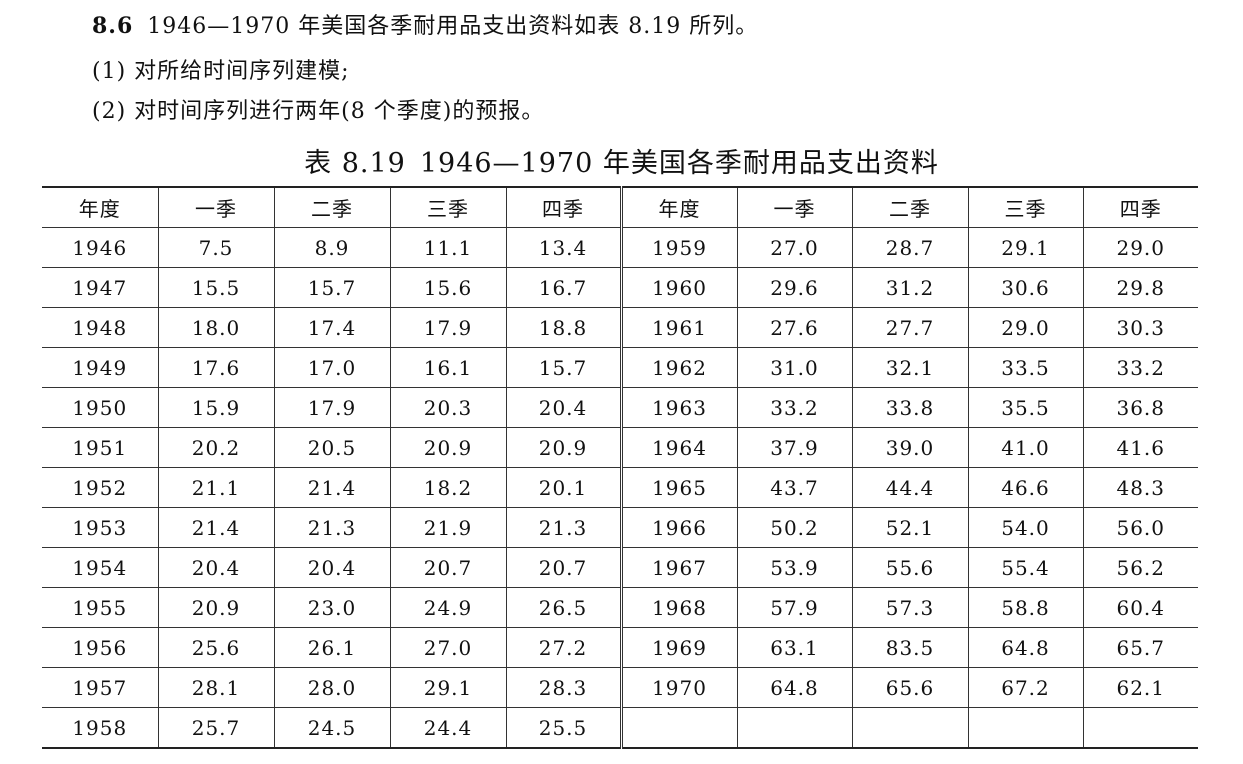 This screenshot has width=1243, height=764. Describe the element at coordinates (794, 327) in the screenshot. I see `table-cell: 27.6` at that location.